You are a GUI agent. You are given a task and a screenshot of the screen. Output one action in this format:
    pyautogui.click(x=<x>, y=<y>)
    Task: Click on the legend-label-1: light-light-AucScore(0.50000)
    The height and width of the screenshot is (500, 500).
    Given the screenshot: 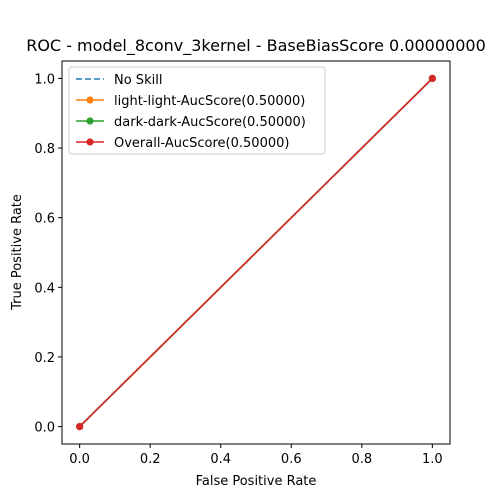 What is the action you would take?
    pyautogui.click(x=209, y=101)
    